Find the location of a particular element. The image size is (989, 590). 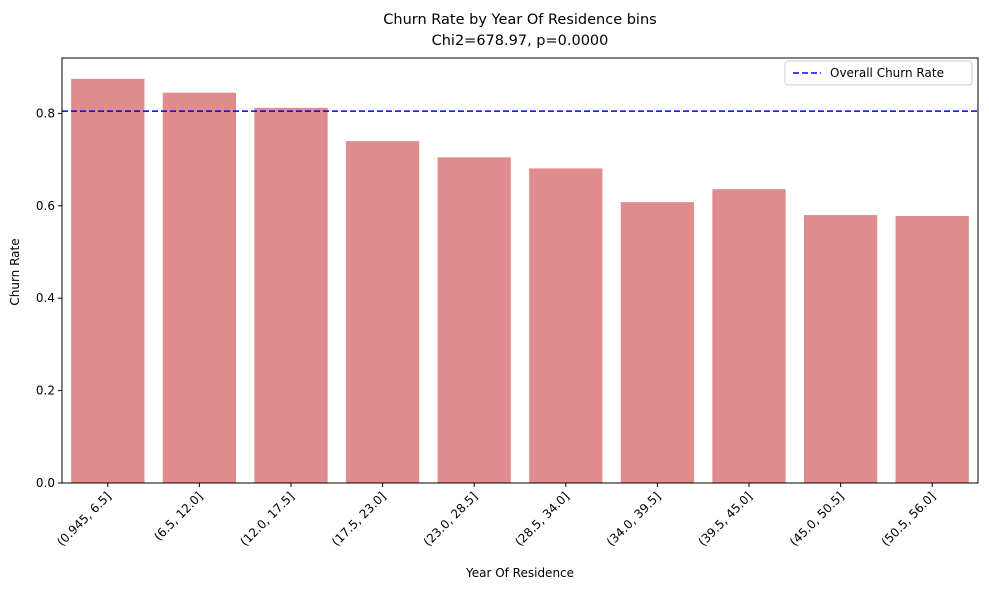

chart-subtitle: Chi2=678.97, p=0.0000 is located at coordinates (520, 41).